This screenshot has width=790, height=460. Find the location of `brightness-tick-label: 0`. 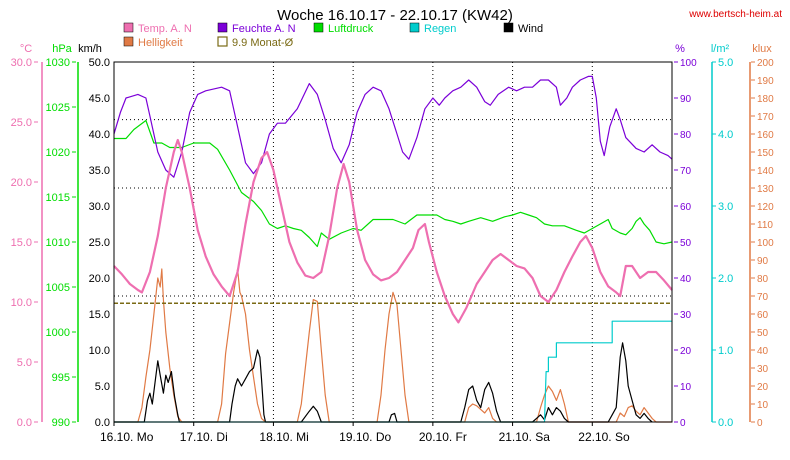

brightness-tick-label: 0 is located at coordinates (760, 423).